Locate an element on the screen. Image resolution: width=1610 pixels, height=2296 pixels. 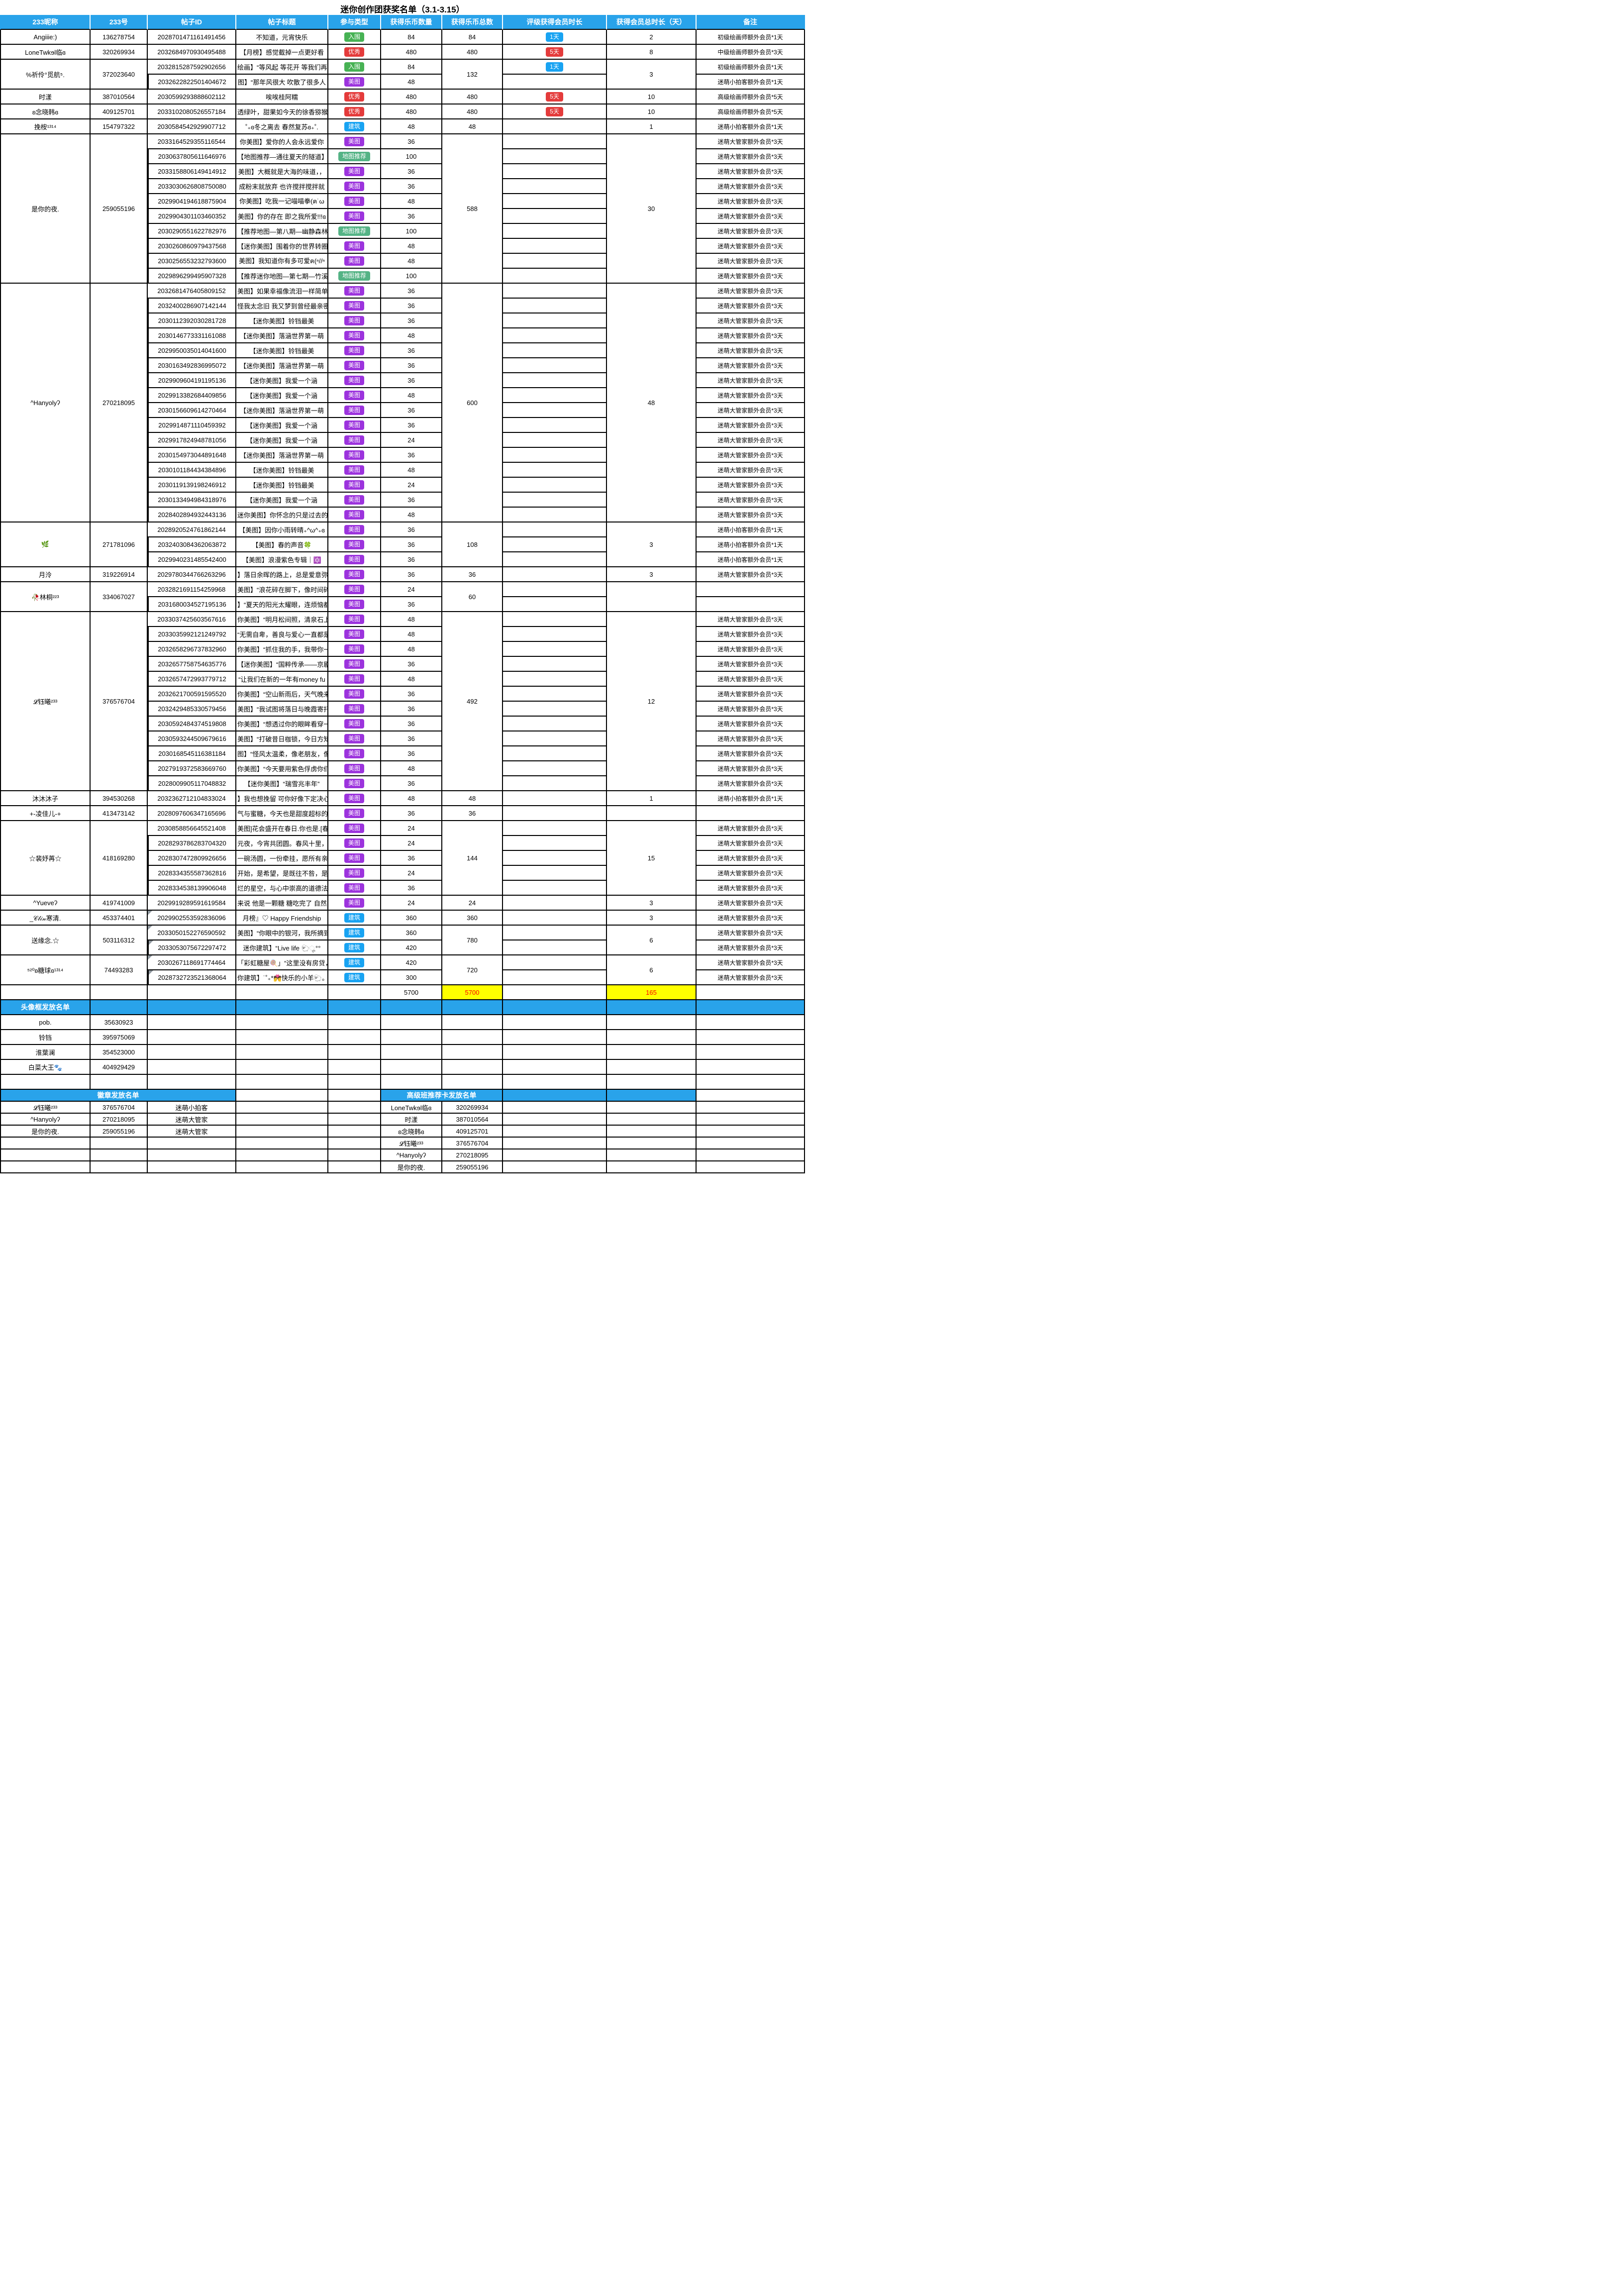
cell-post-id: 2030146773331161088 is located at coordinates (192, 335).